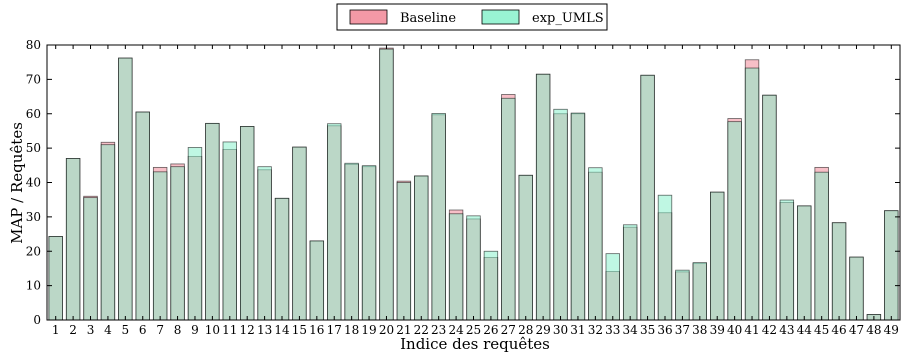  Describe the element at coordinates (33, 79) in the screenshot. I see `y-tick-label: 70` at that location.